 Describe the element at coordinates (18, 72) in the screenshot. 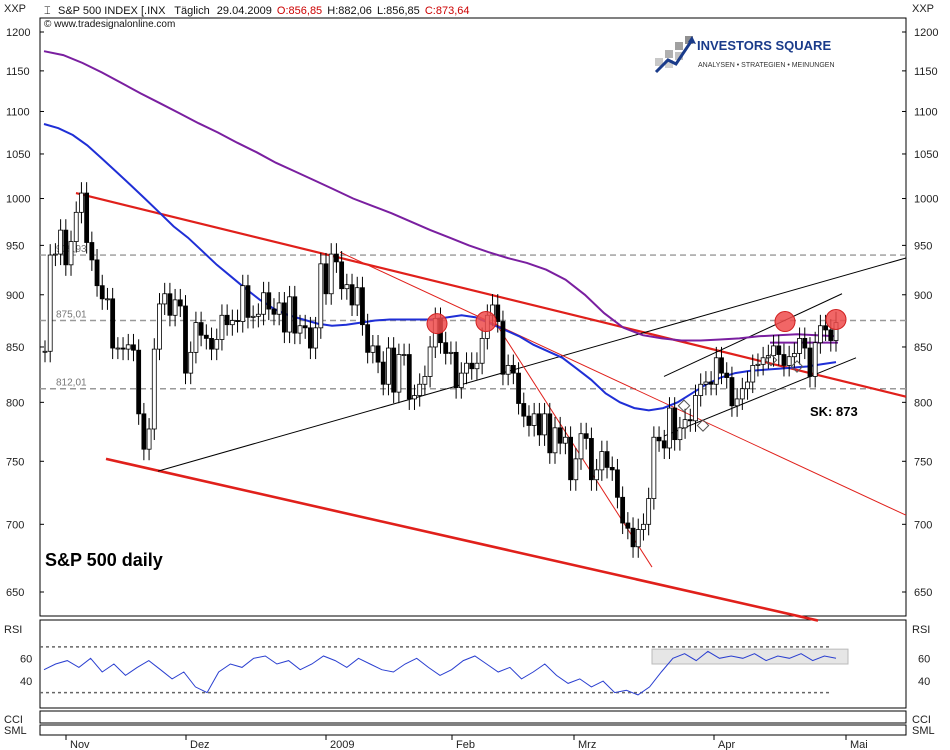

I see `y-tick-label: 1150` at that location.